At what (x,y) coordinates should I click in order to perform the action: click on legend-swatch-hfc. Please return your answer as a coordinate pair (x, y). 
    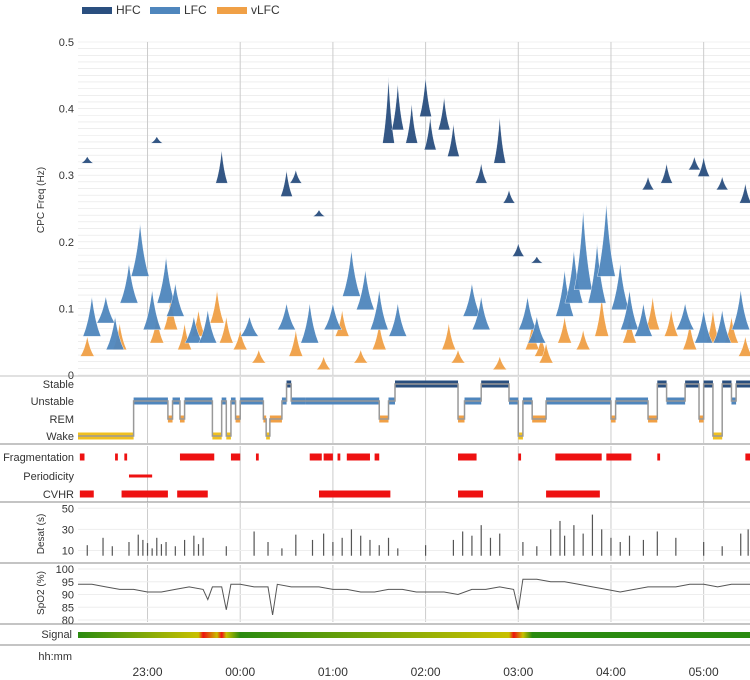
    Looking at the image, I should click on (97, 10).